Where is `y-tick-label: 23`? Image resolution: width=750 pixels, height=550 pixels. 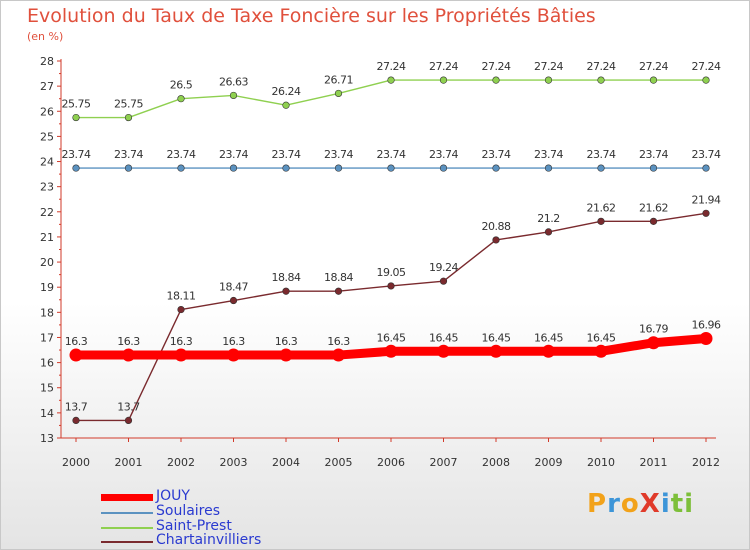
y-tick-label: 23 is located at coordinates (47, 187).